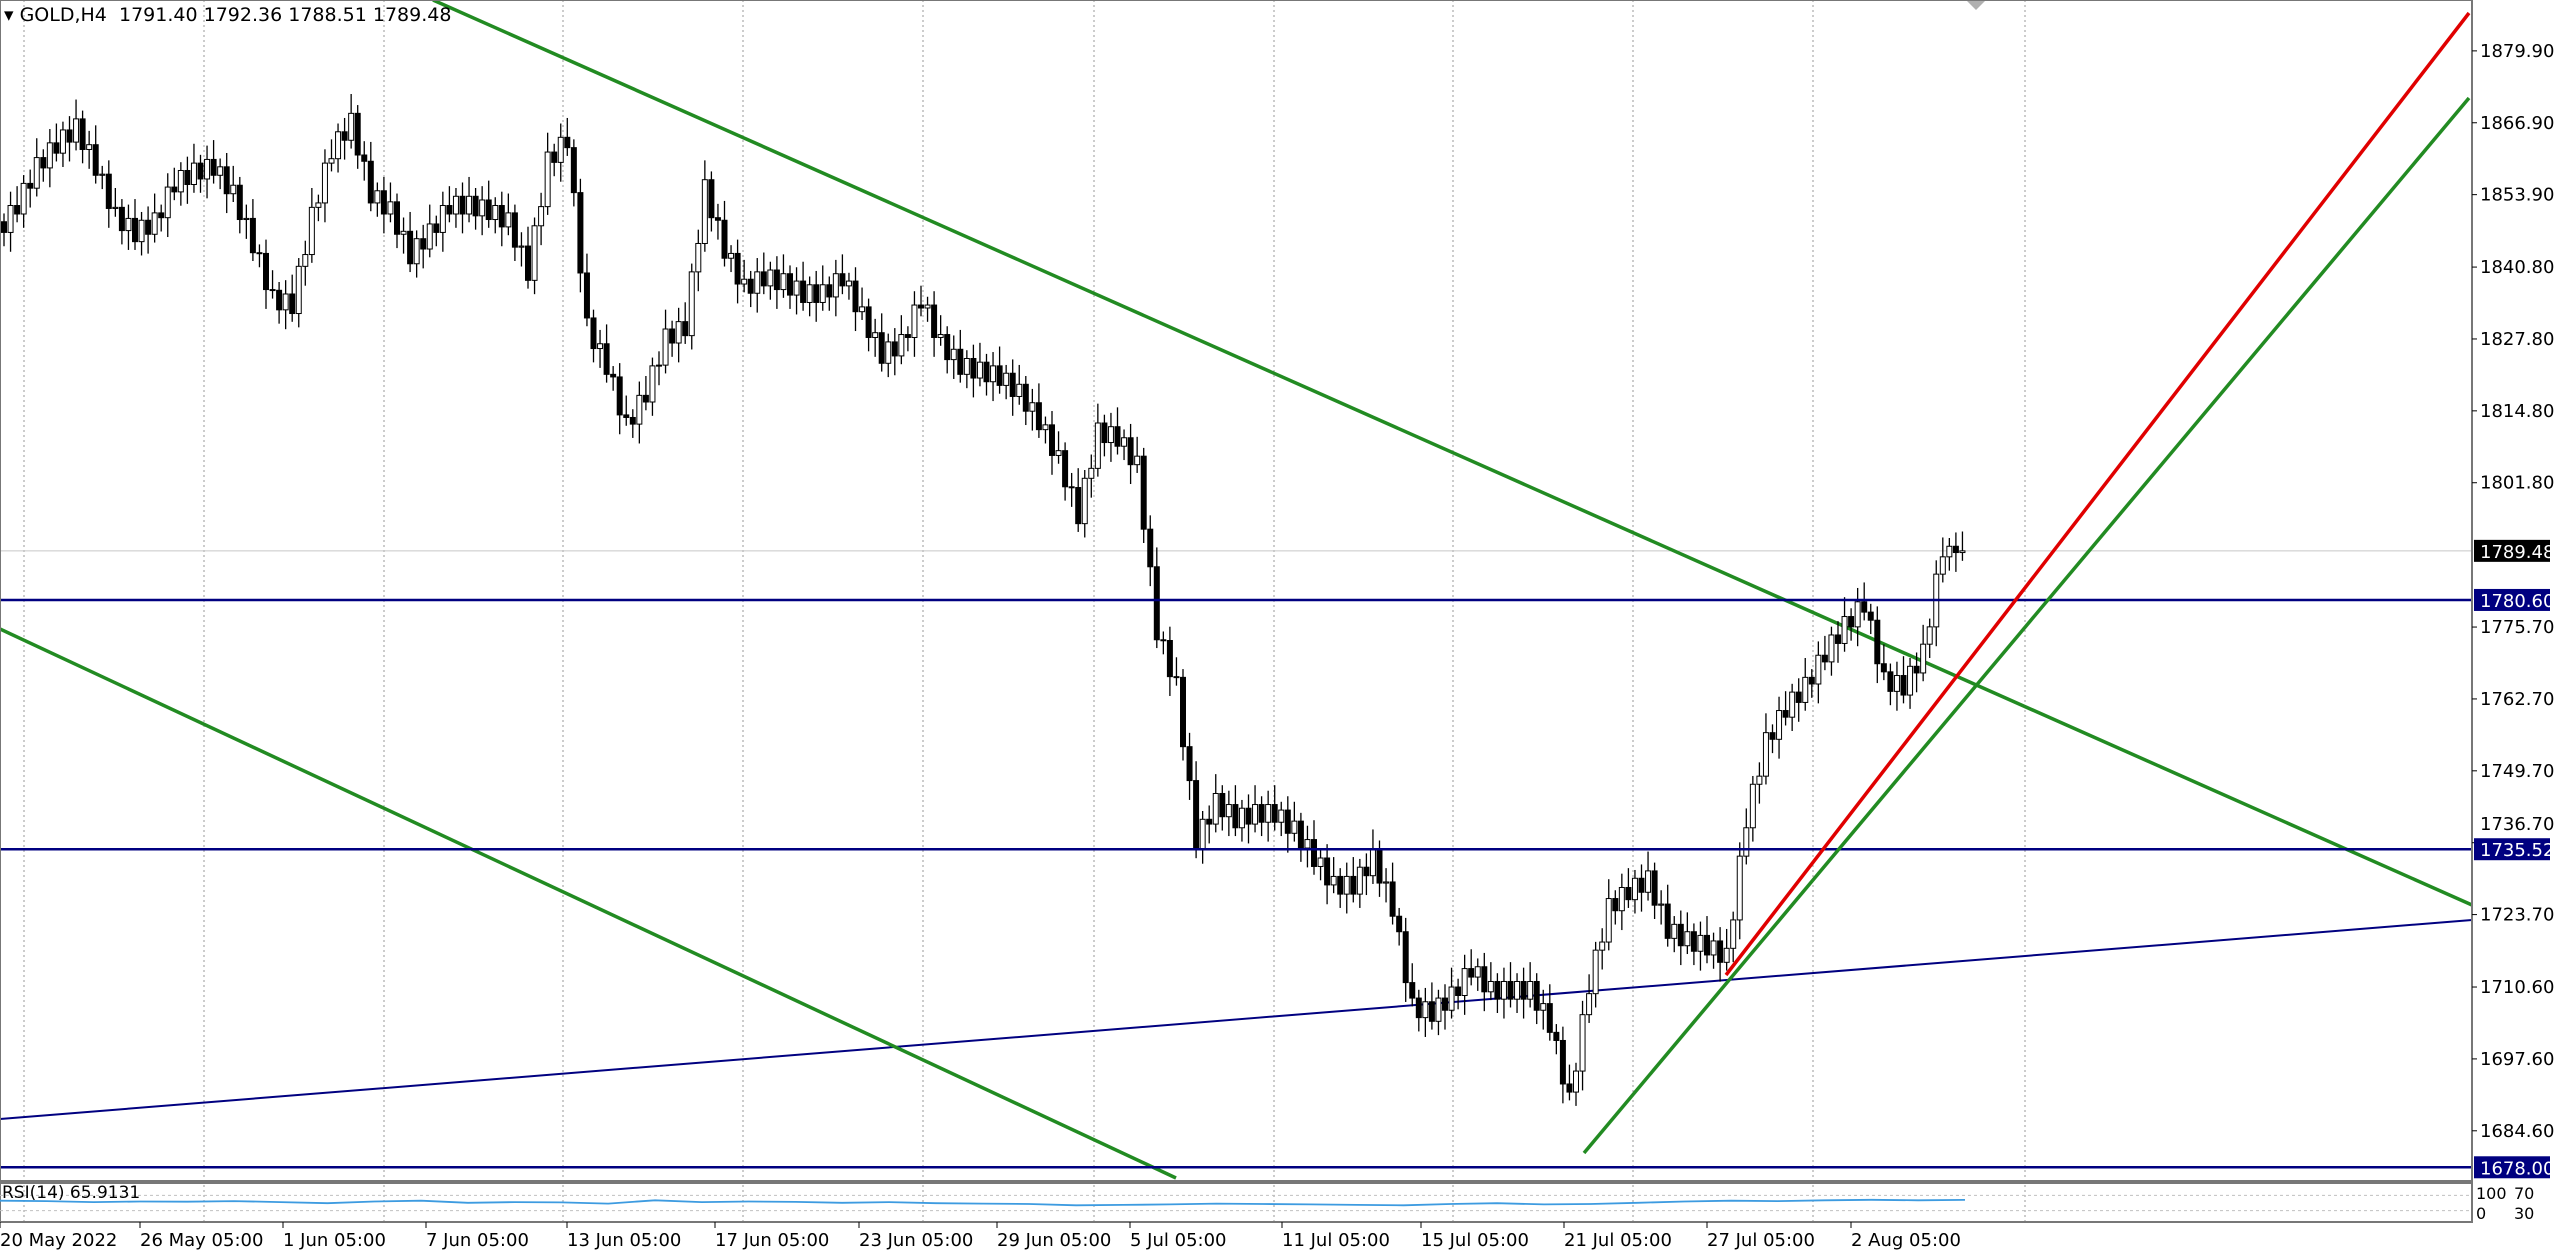 The image size is (2560, 1253). I want to click on x-tick-label: 1 Jun 05:00, so click(334, 1240).